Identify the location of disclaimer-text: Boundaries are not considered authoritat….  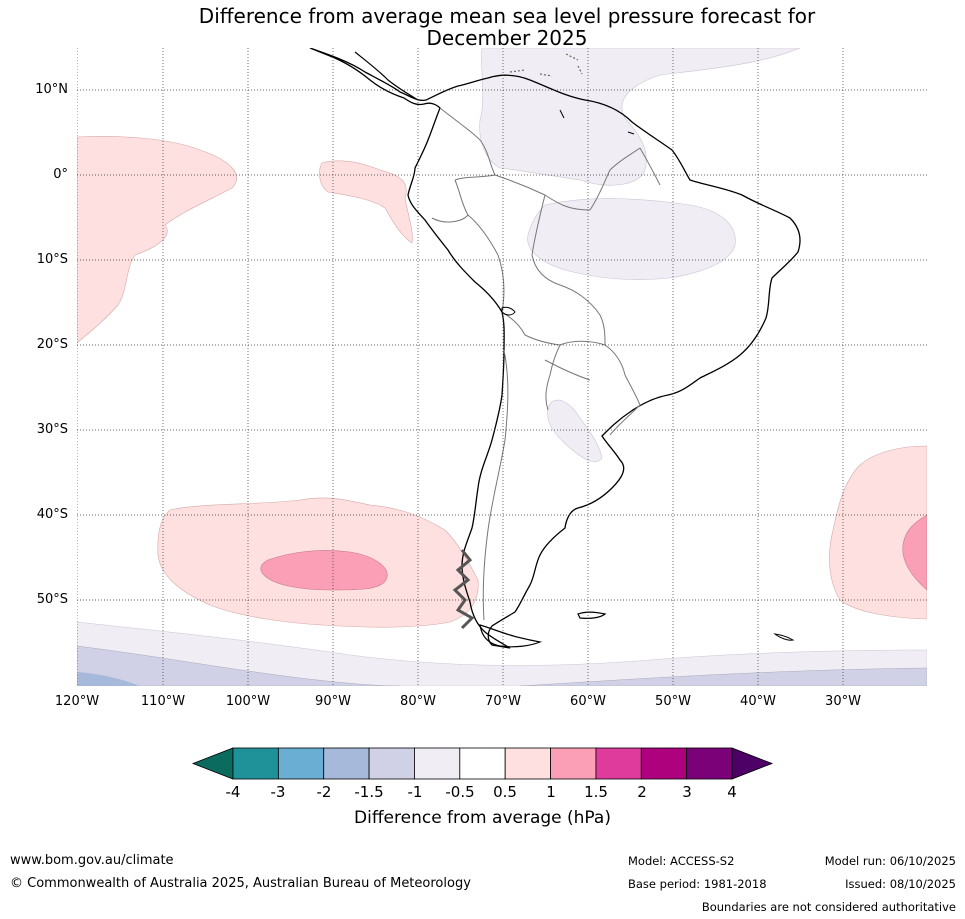
(828, 907).